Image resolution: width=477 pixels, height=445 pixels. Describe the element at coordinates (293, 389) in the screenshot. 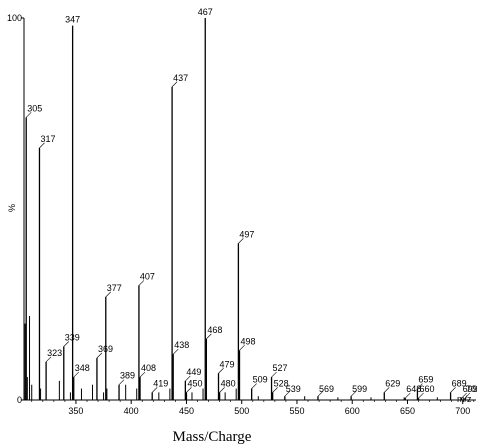

I see `peak-label: 539` at that location.